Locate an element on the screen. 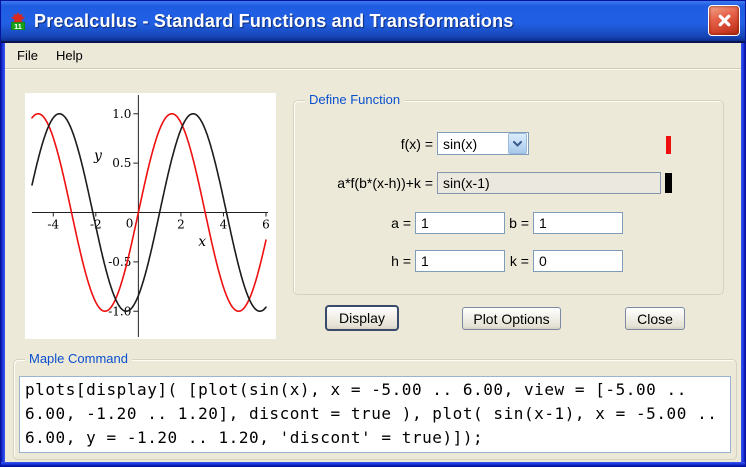 This screenshot has width=746, height=467. maple-11-icon: 11 is located at coordinates (18, 21).